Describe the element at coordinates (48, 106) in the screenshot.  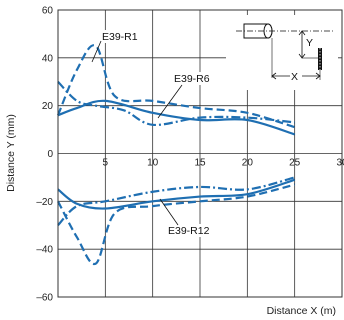
I see `y-tick-label: 20` at that location.